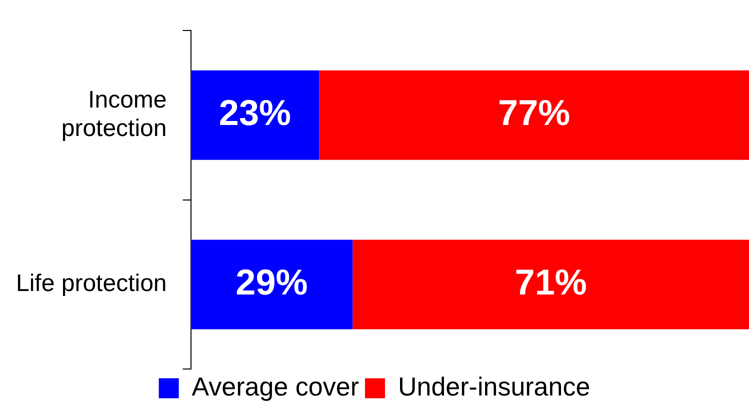 The width and height of the screenshot is (749, 414). What do you see at coordinates (114, 114) in the screenshot?
I see `y-tick-label: Income protection` at bounding box center [114, 114].